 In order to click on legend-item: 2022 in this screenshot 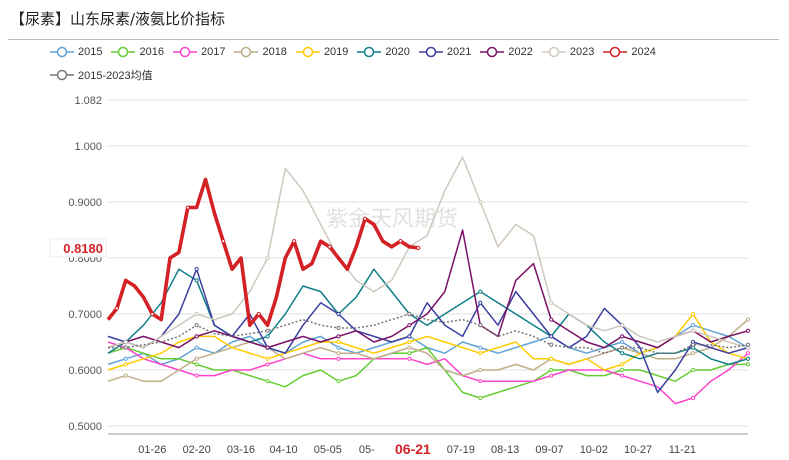, I will do `click(506, 52)`.